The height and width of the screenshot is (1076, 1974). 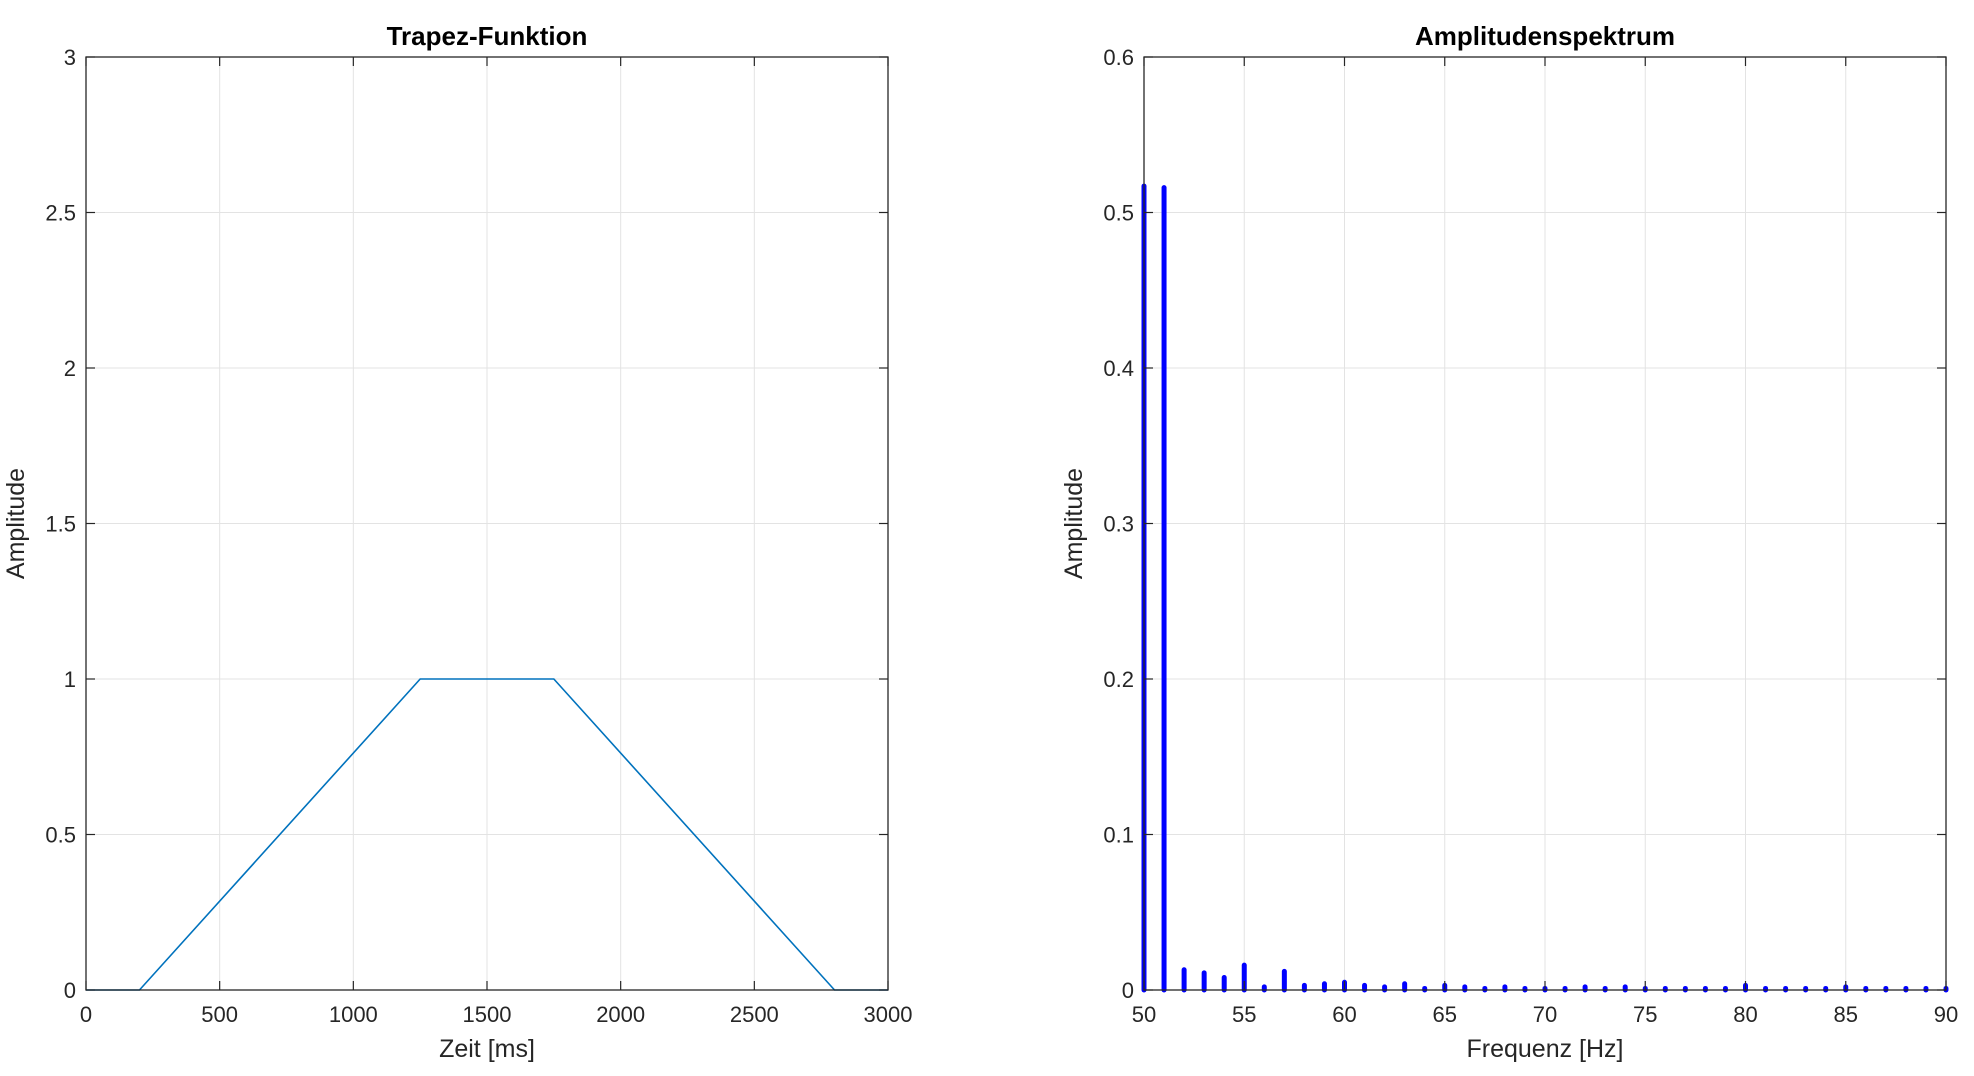 I want to click on x-tick-label: 55, so click(x=1244, y=1014).